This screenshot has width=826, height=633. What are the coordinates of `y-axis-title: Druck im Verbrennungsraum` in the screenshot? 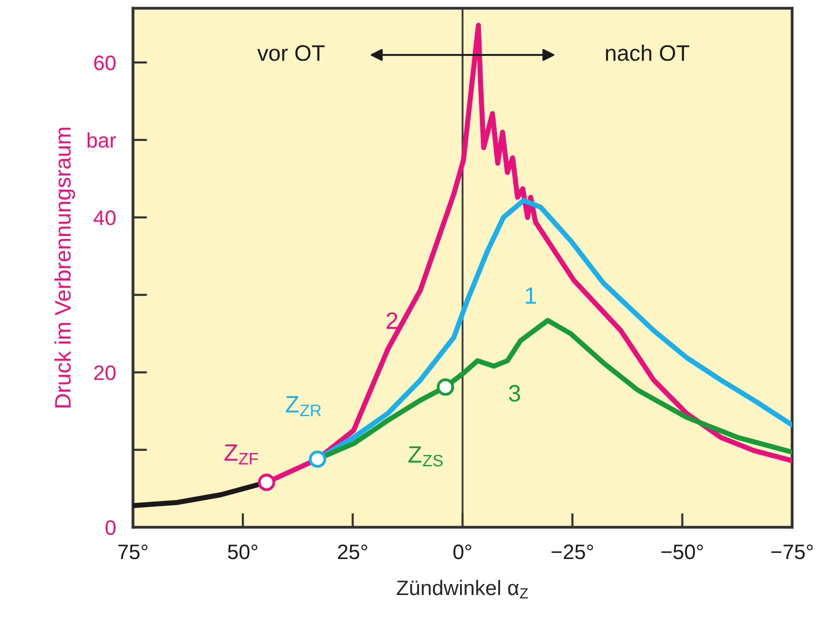 It's located at (65, 268).